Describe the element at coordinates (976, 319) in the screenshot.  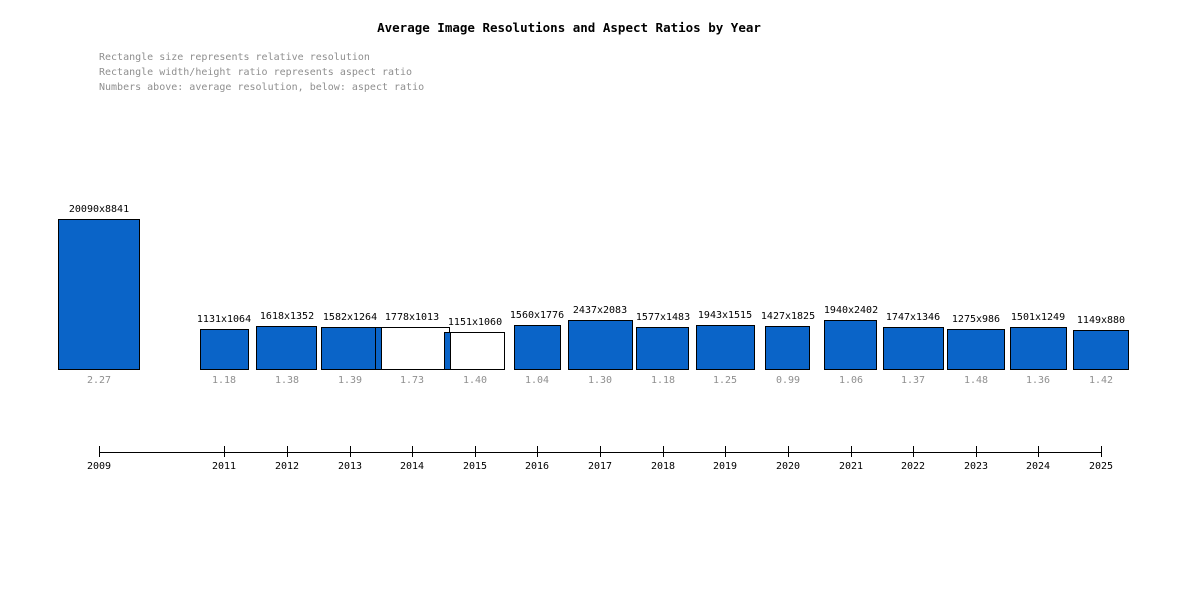
I see `resolution-label: 1275x986` at that location.